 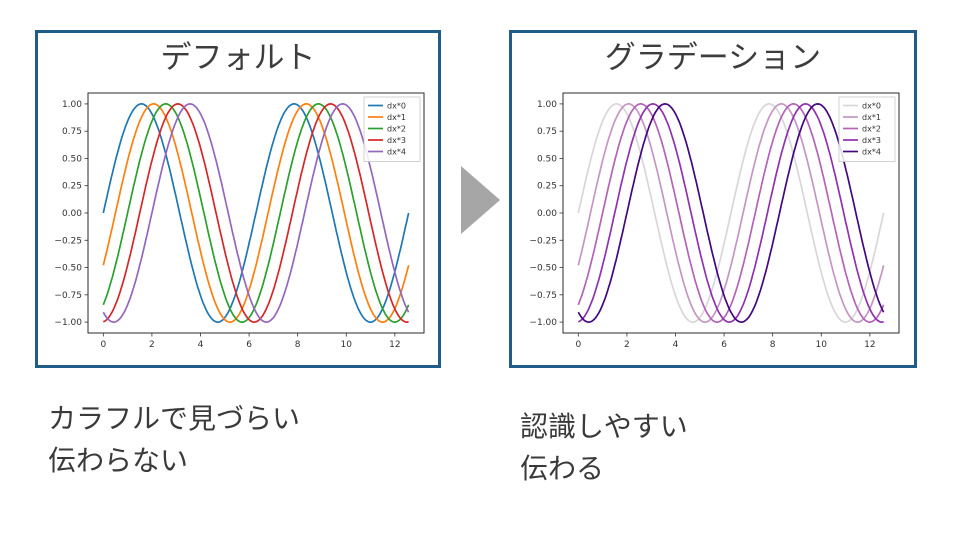 I want to click on caption-gradient: 認識しやすい 伝わる, so click(x=604, y=448).